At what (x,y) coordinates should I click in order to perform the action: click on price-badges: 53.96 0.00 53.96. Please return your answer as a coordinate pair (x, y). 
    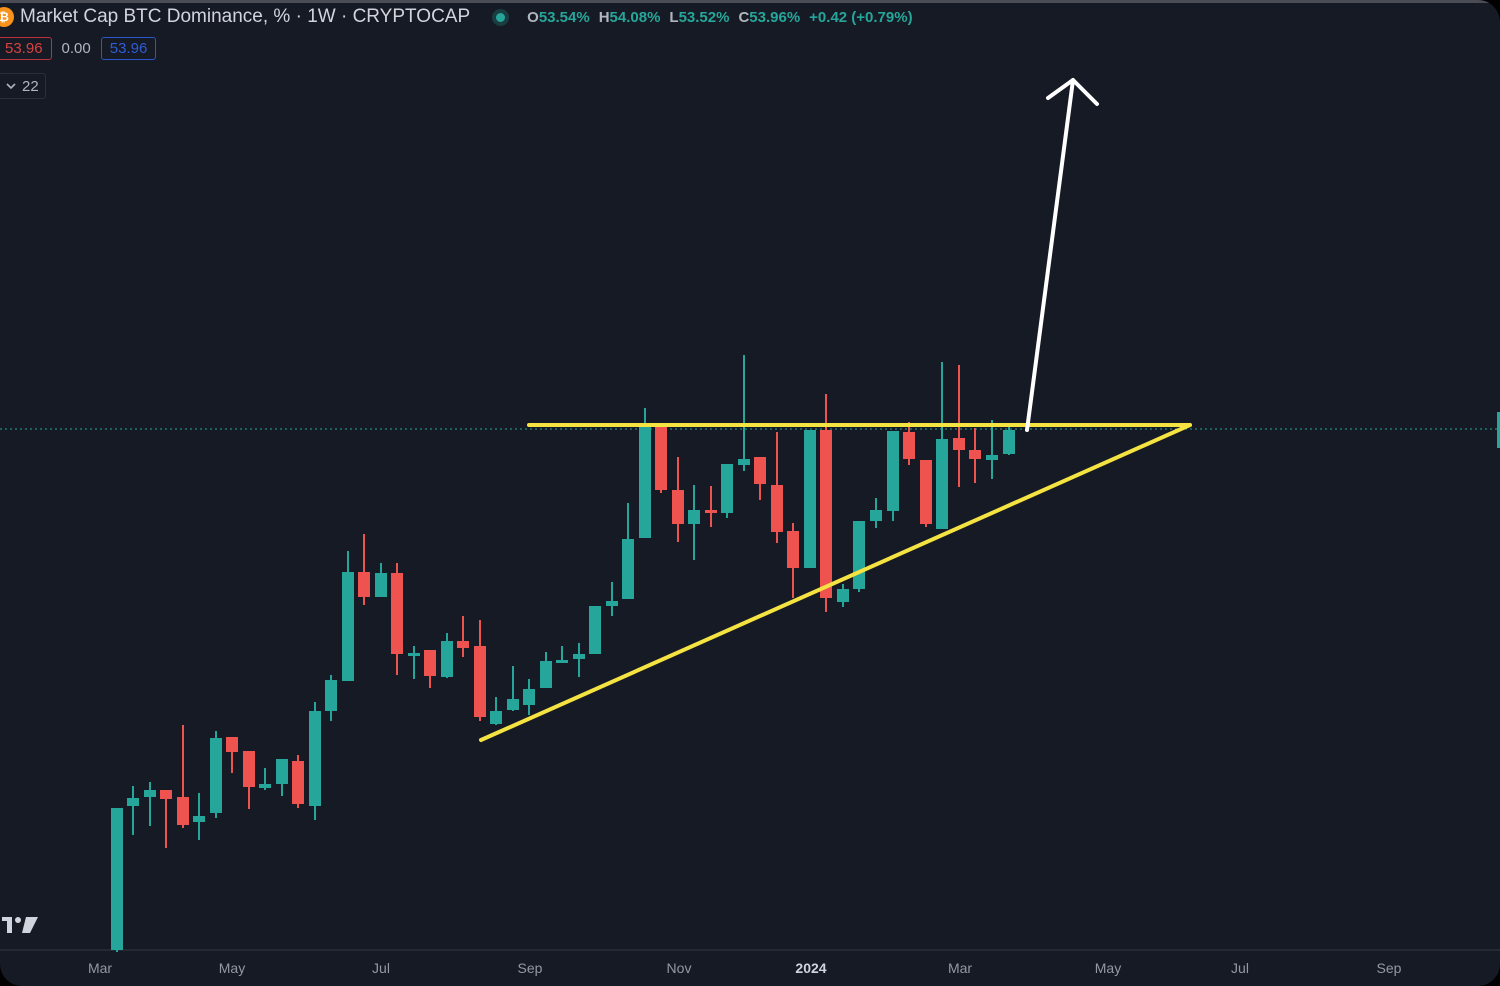
    Looking at the image, I should click on (78, 48).